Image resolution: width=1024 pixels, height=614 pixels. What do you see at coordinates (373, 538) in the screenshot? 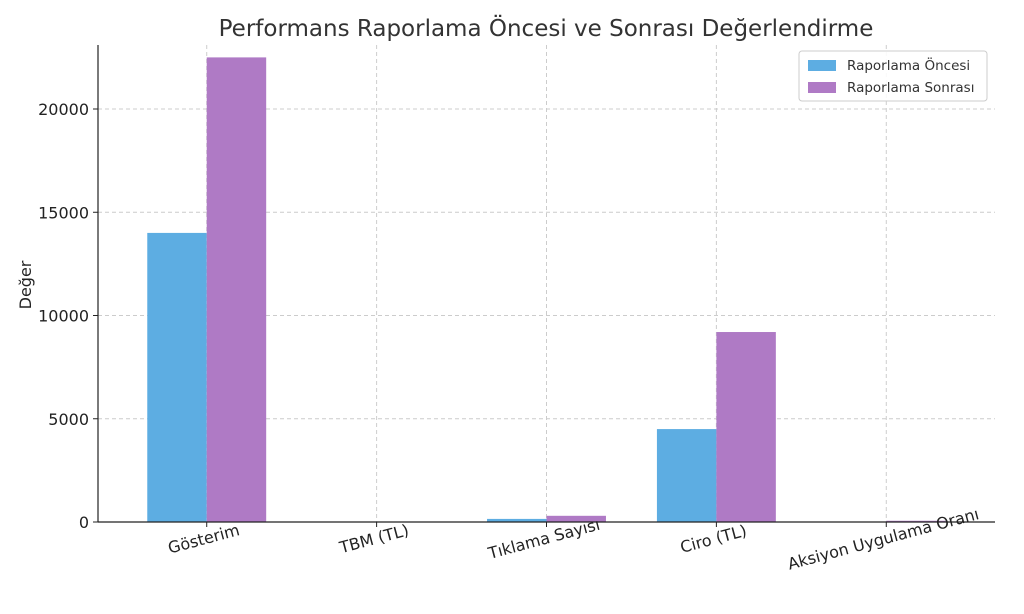
I see `x-tick-label: TBM (TL)` at bounding box center [373, 538].